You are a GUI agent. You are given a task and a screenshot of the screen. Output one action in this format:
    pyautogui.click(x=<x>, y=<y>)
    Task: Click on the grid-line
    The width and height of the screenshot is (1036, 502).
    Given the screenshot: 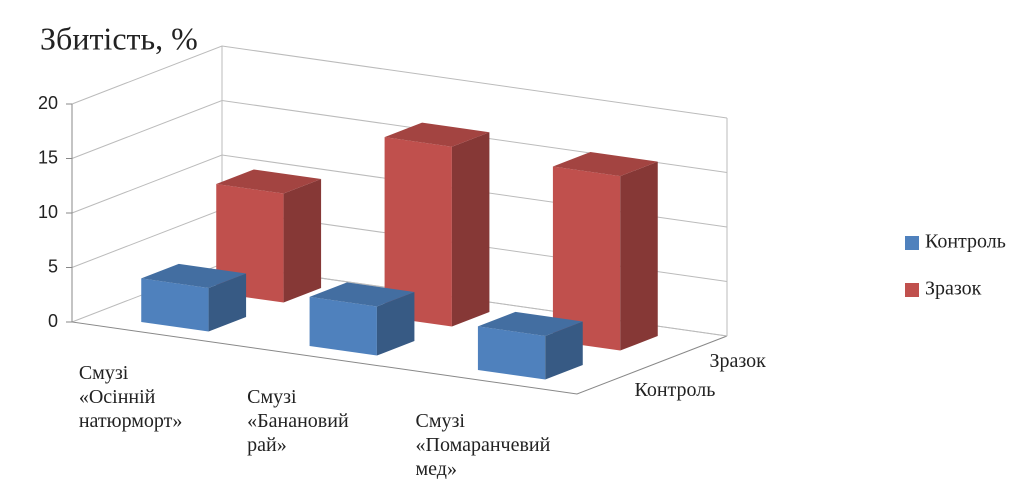 What is the action you would take?
    pyautogui.click(x=399, y=82)
    